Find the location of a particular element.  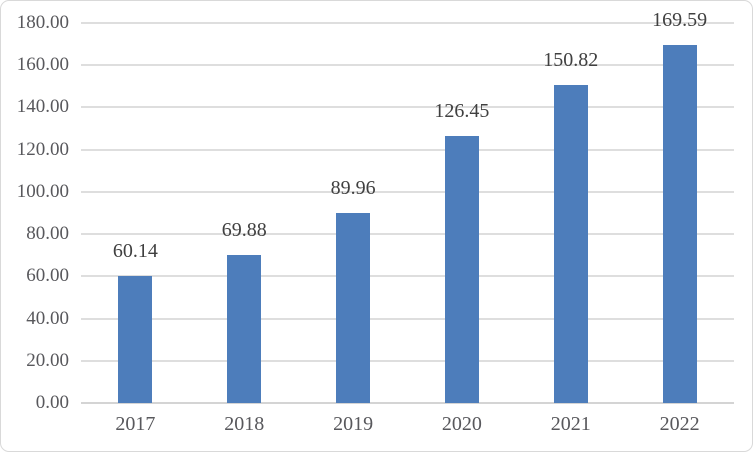

data-label: 69.88 is located at coordinates (244, 230).